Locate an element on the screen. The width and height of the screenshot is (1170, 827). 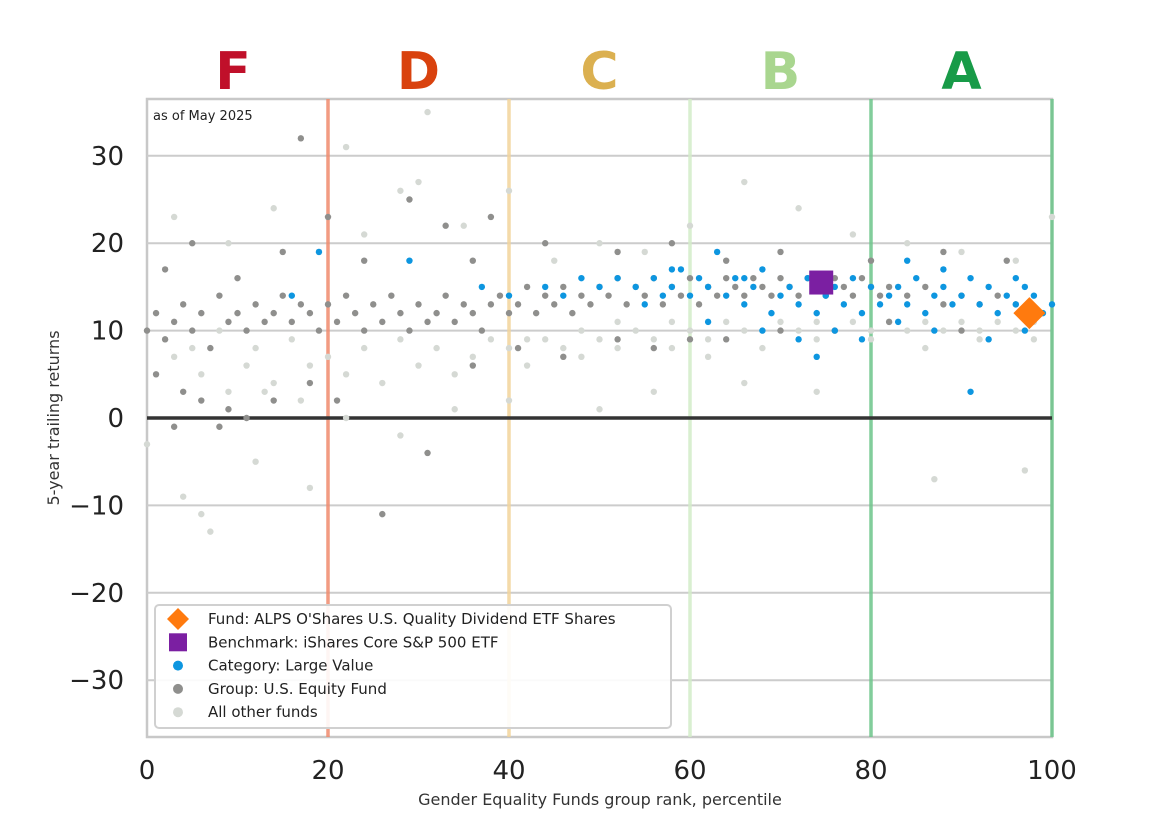
x-tick-label: 100 is located at coordinates (1052, 771).